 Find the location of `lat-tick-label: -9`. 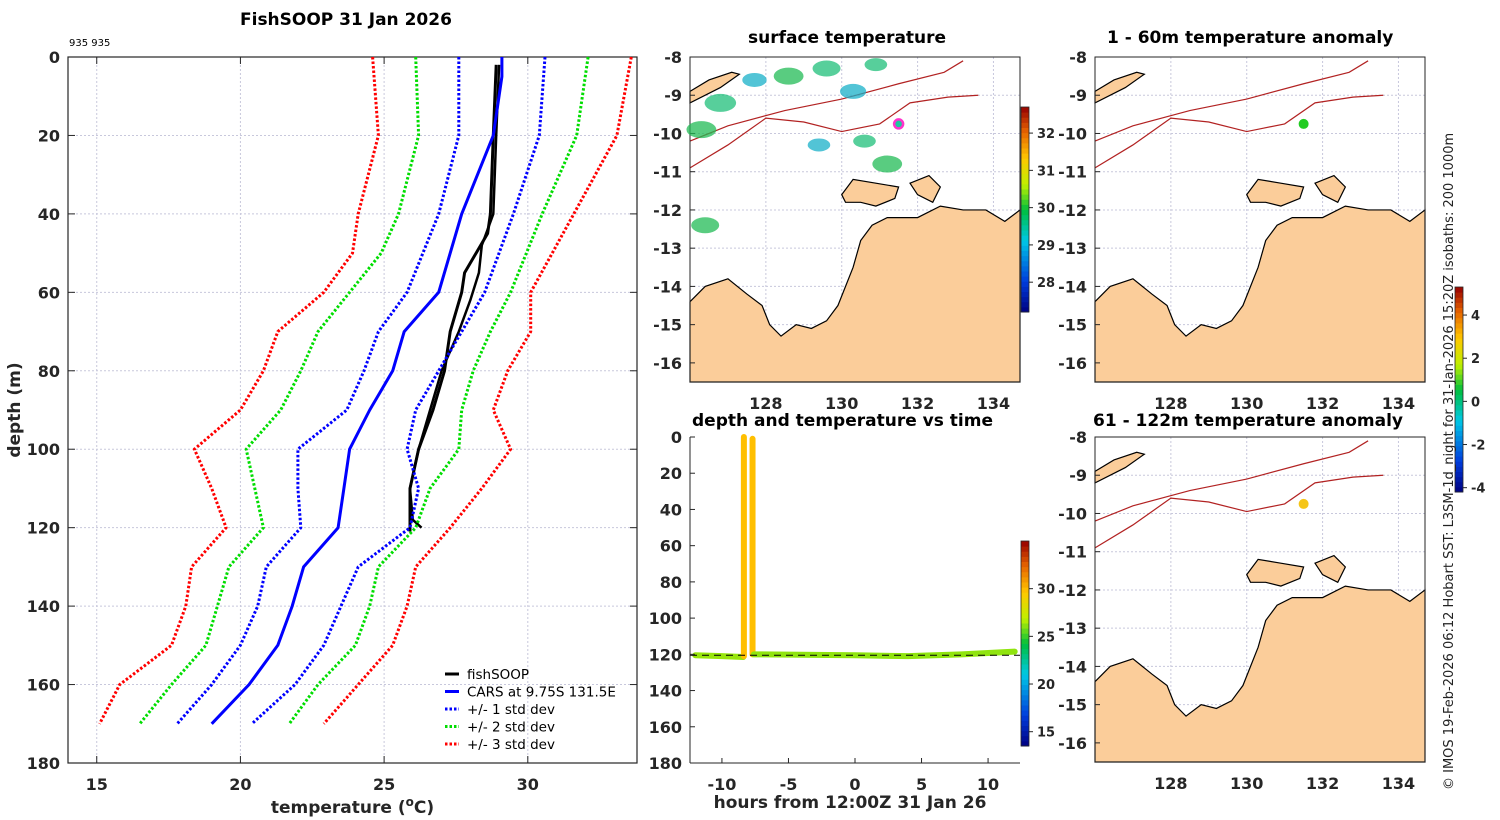

lat-tick-label: -9 is located at coordinates (673, 95).